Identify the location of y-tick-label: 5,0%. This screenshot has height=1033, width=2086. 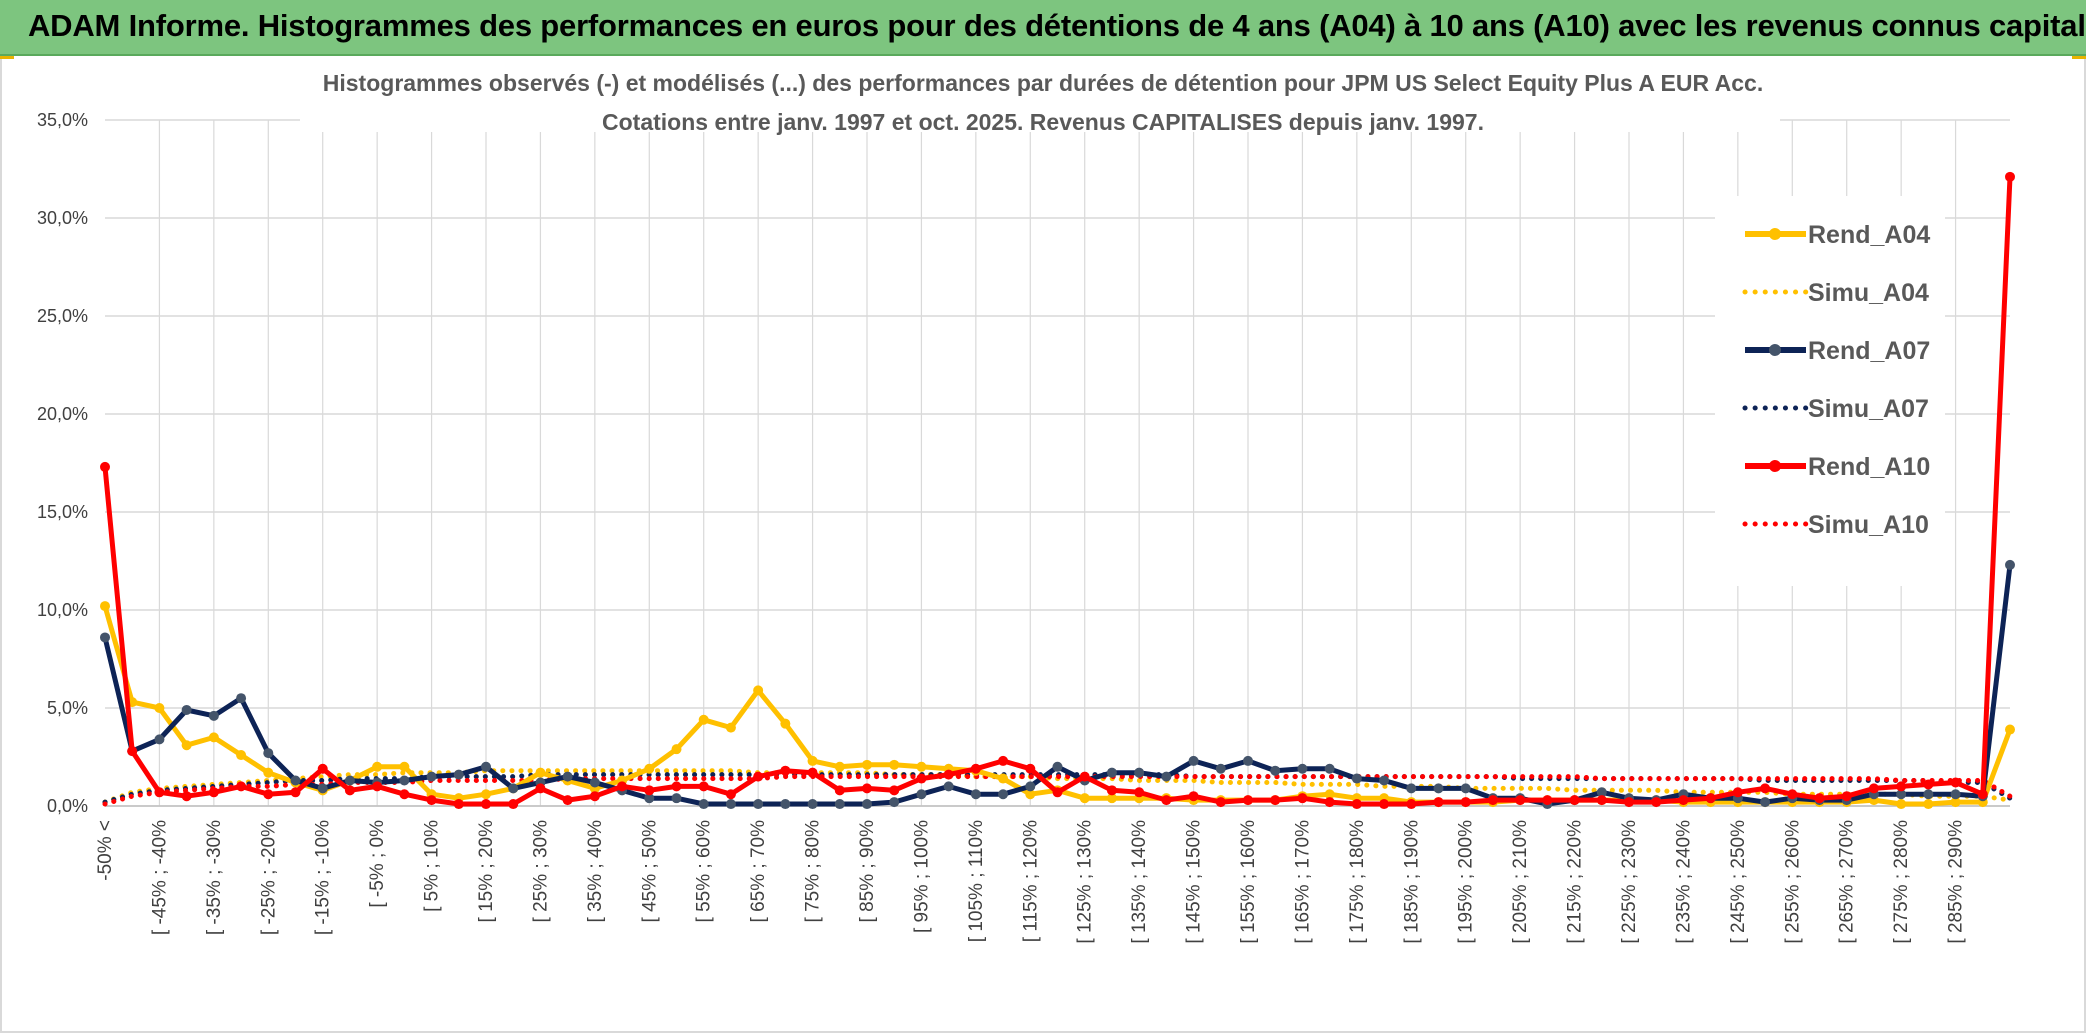
(67, 708).